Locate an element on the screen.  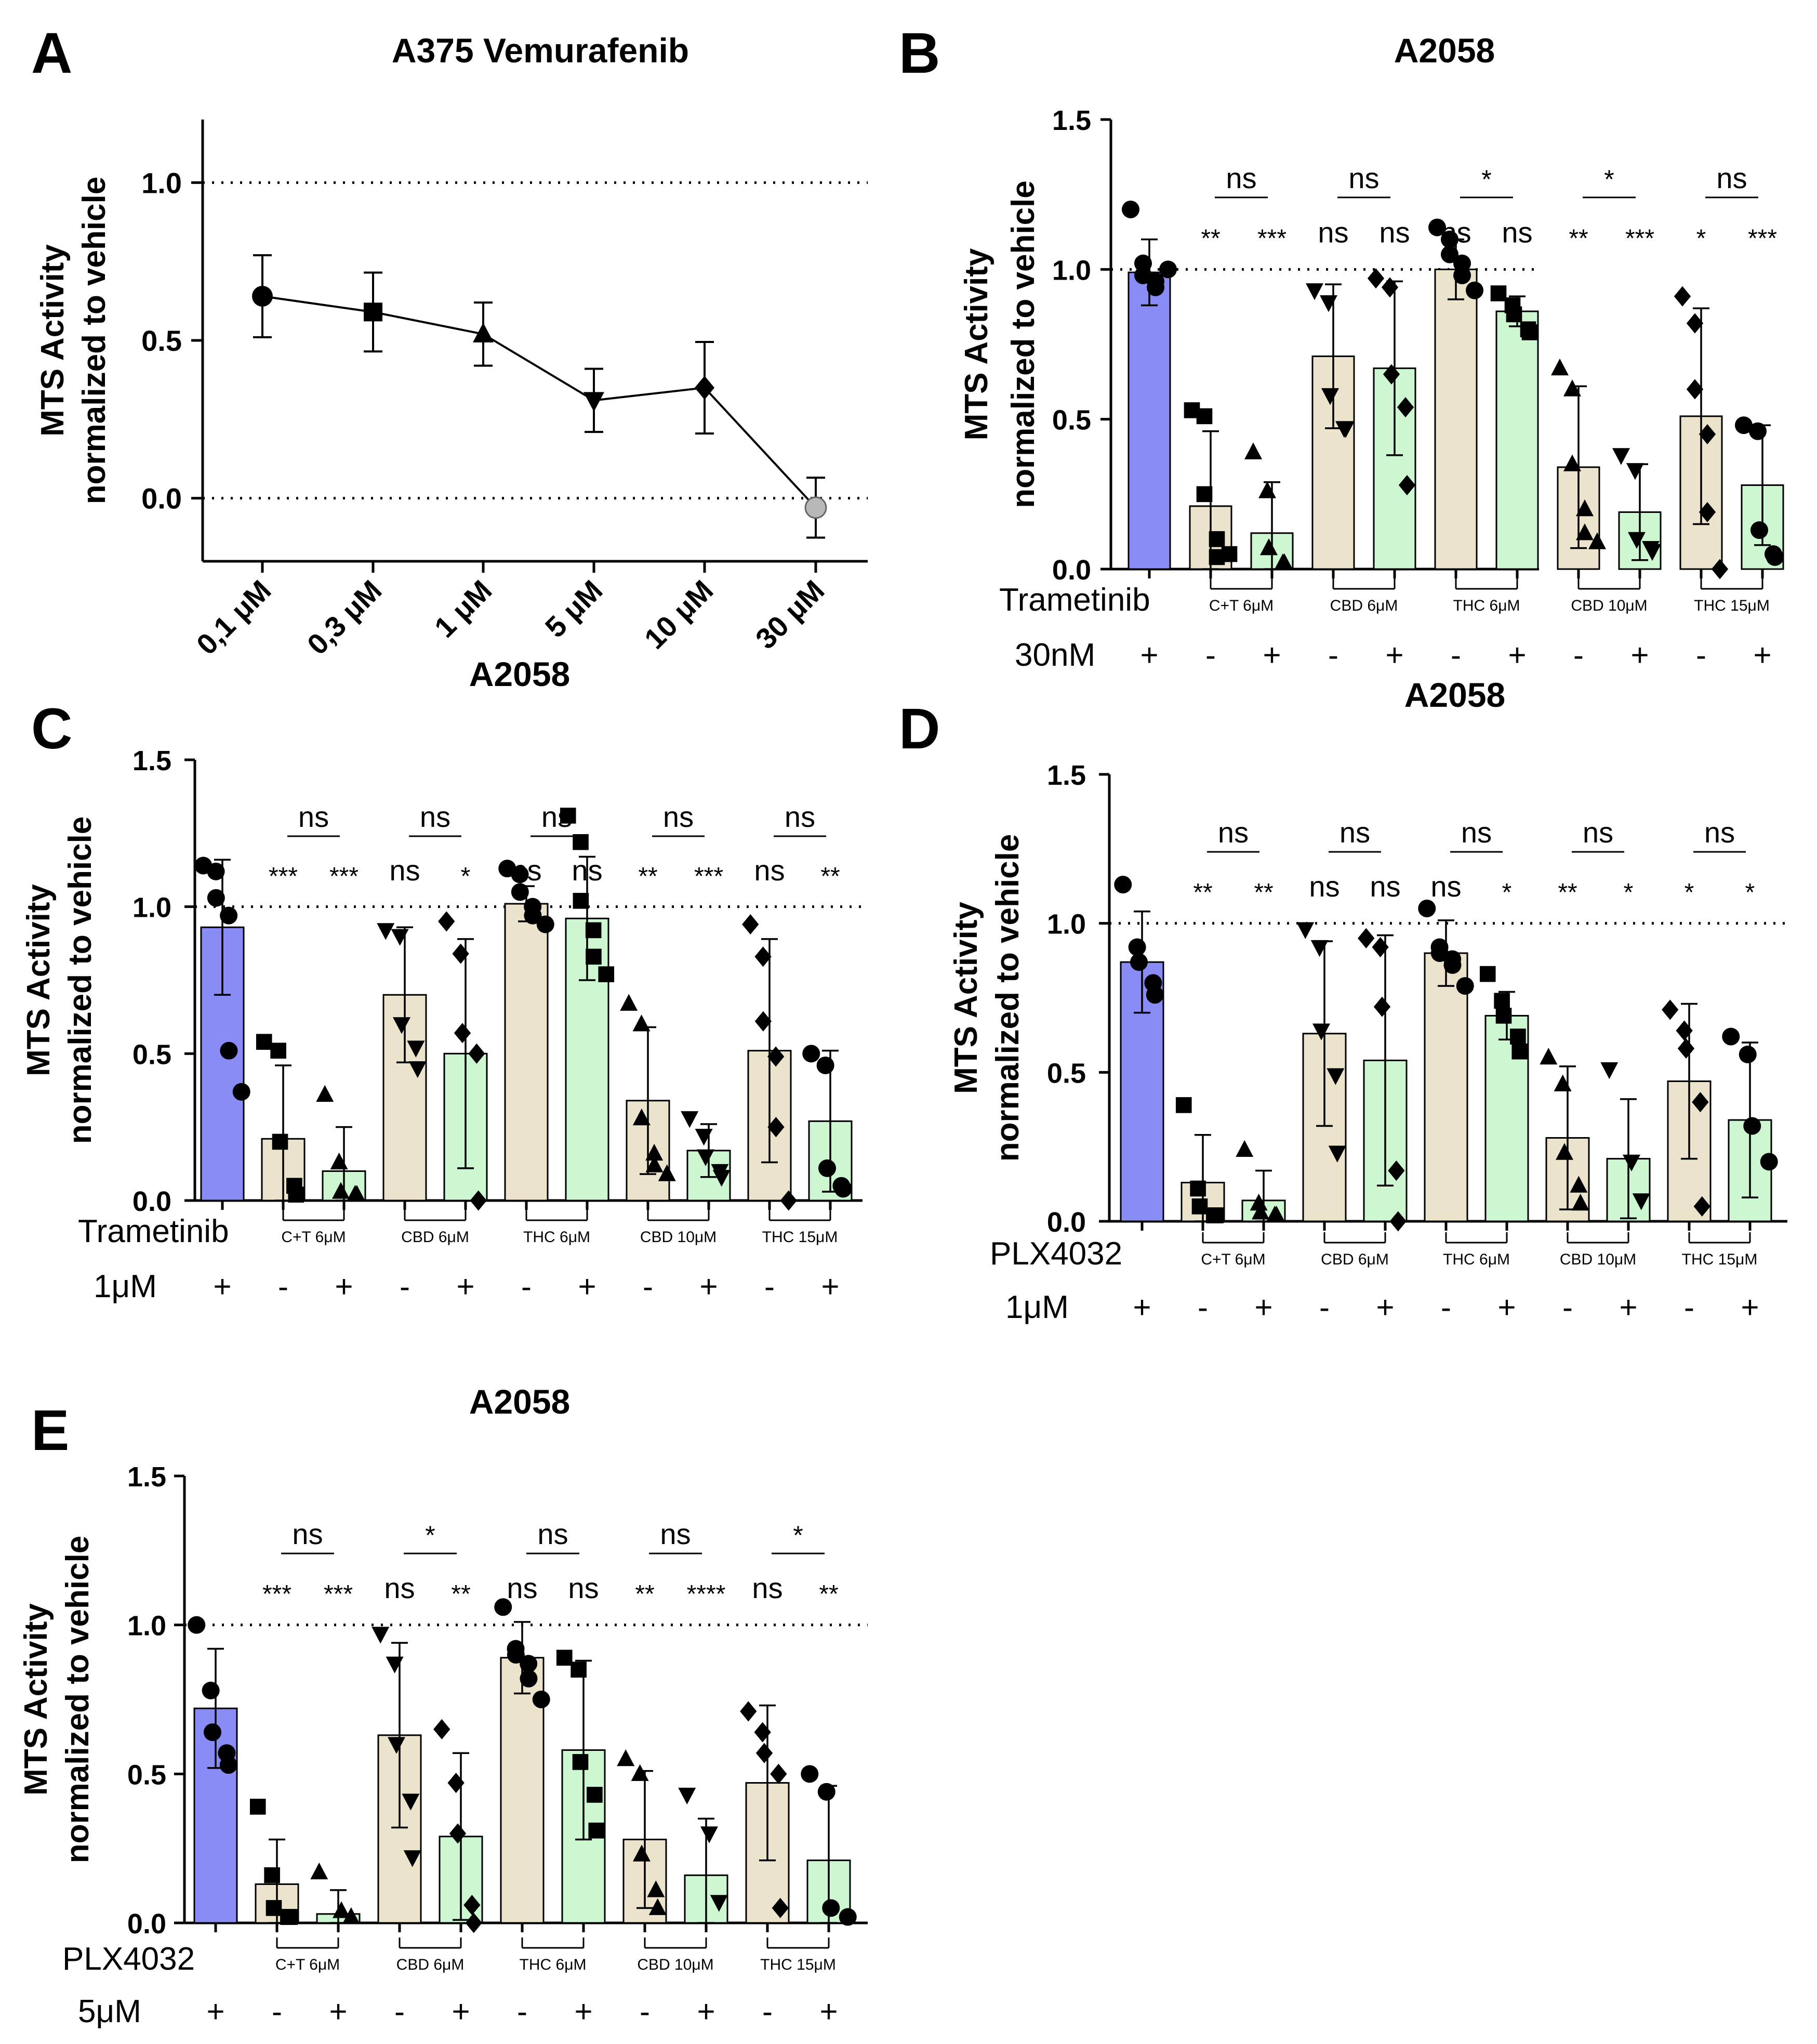
y-tick-label: 0.5 is located at coordinates (161, 340).